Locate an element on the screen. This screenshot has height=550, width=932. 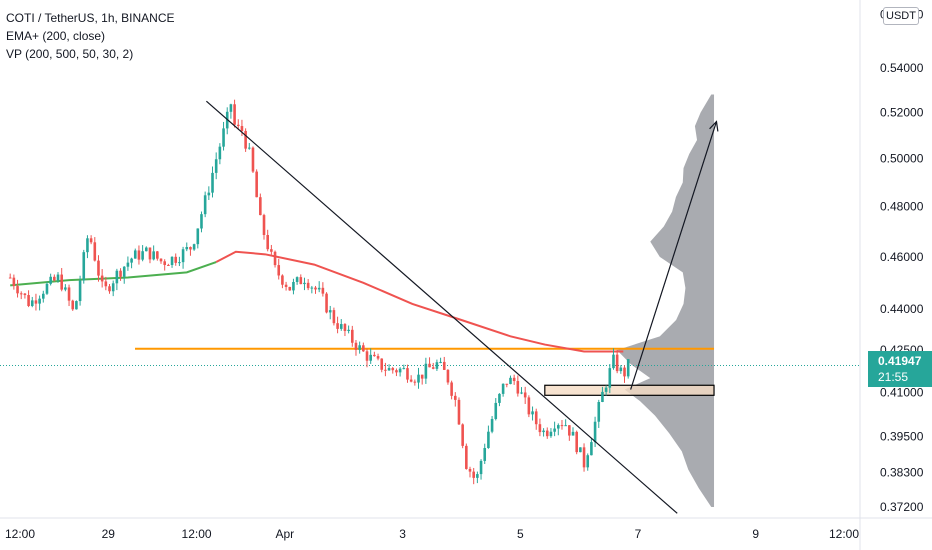
time-tick-label: 29 is located at coordinates (109, 534).